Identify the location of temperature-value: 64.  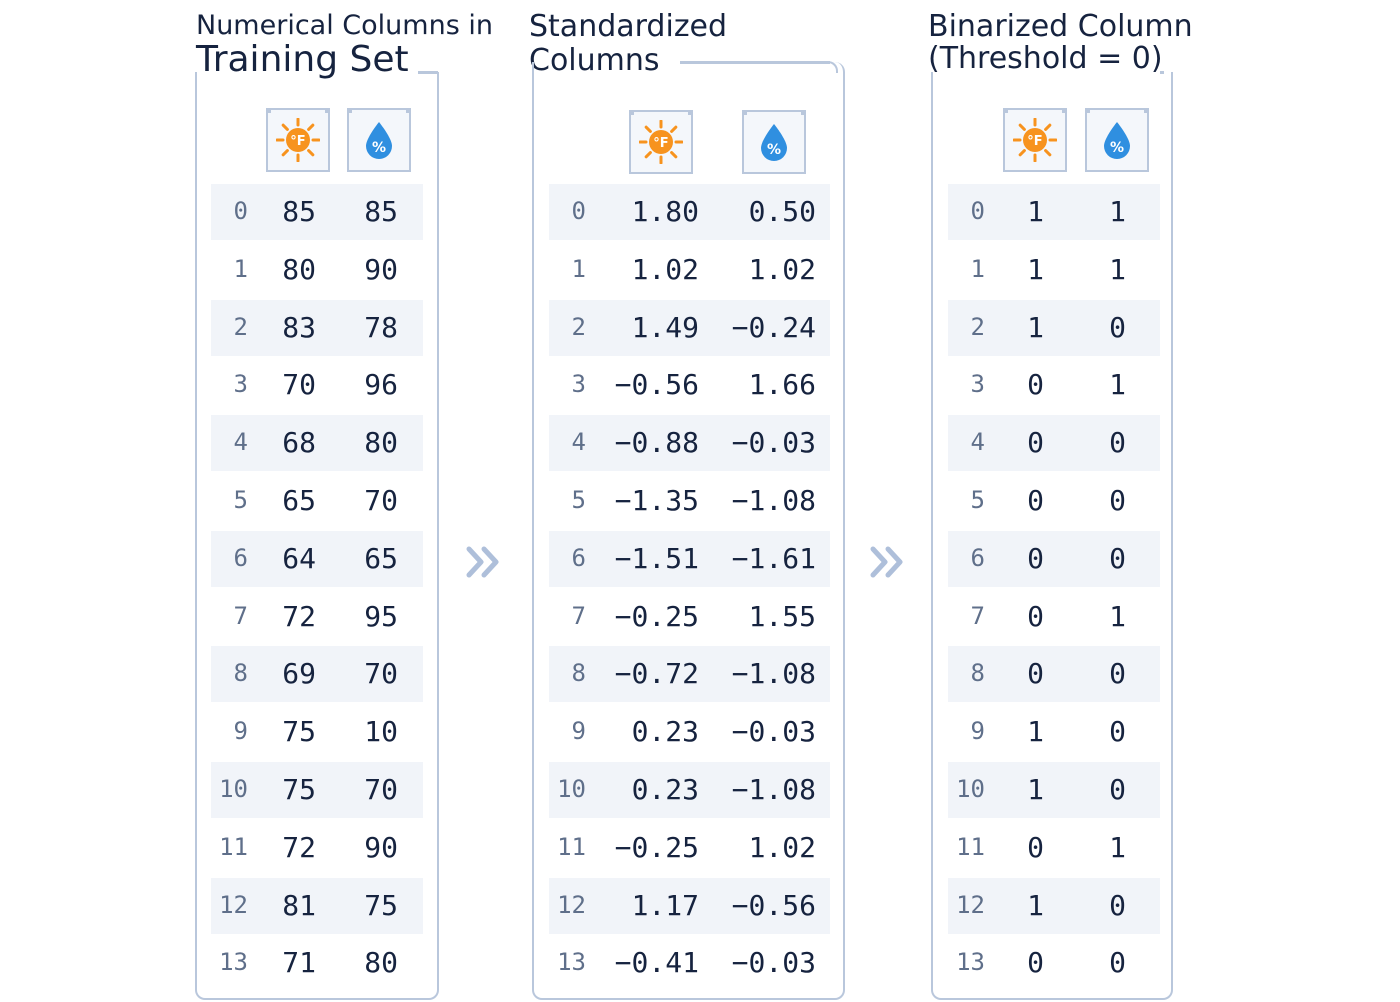
(299, 558).